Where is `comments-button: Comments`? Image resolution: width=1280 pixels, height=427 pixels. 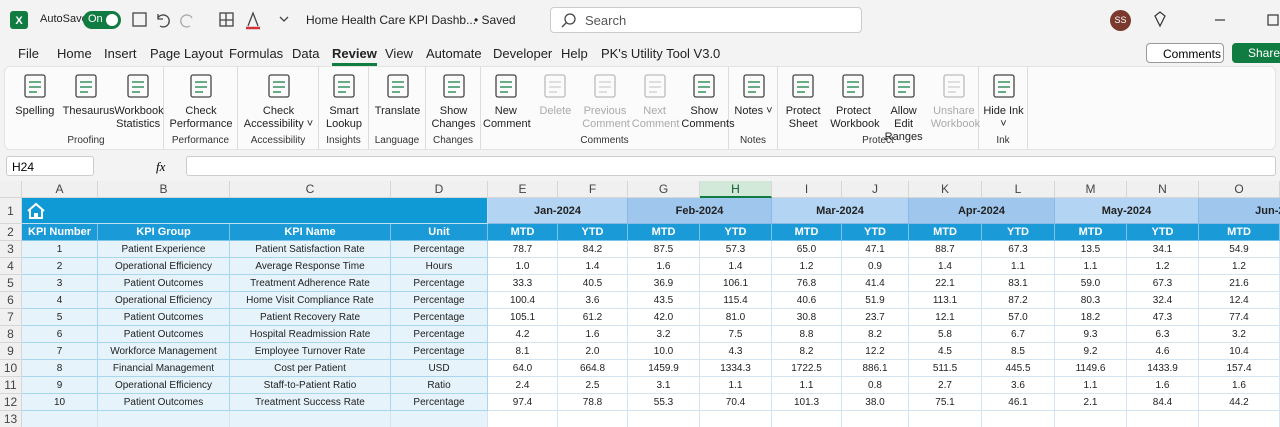 comments-button: Comments is located at coordinates (1185, 53).